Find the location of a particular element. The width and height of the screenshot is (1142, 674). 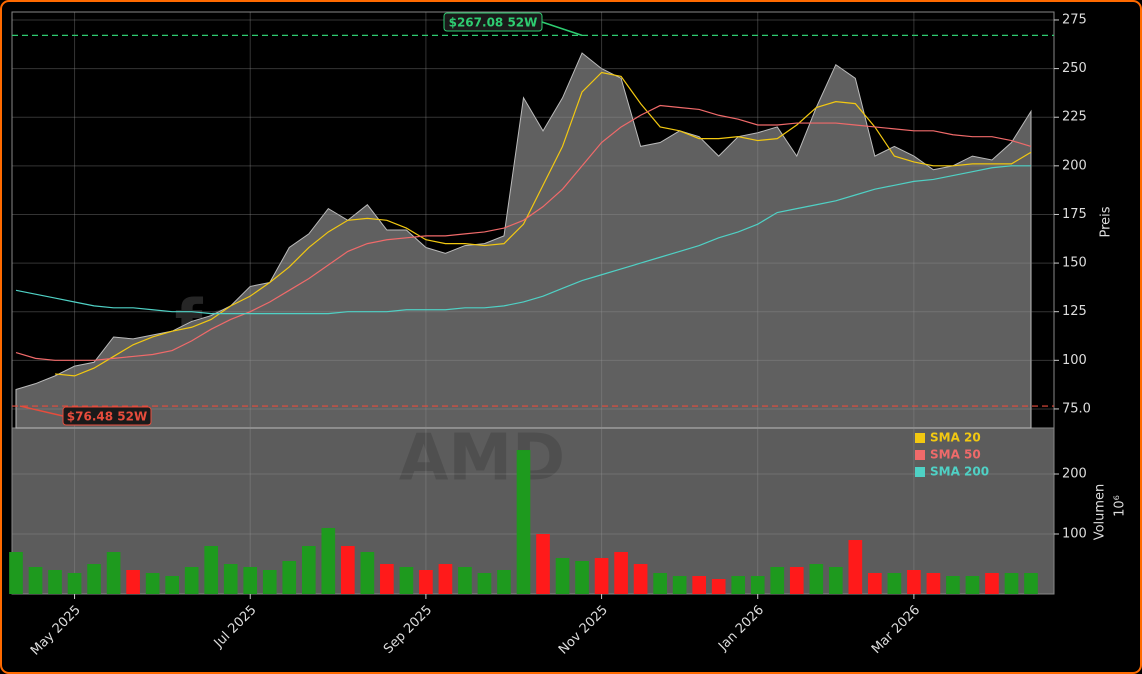

annotation-label: $267.08 52W is located at coordinates (493, 23).